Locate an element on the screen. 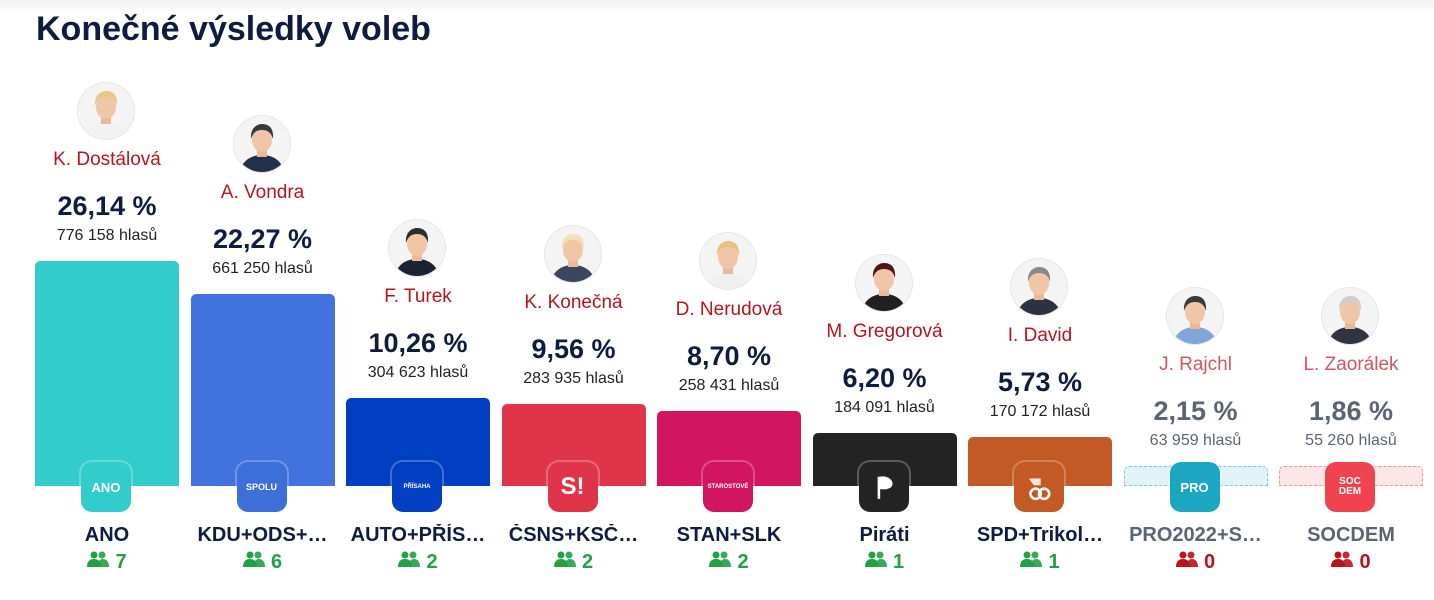  party-column-6: I. David 5,73 % 170 172 hlasů SPD+Trikol… 1 is located at coordinates (1040, 300).